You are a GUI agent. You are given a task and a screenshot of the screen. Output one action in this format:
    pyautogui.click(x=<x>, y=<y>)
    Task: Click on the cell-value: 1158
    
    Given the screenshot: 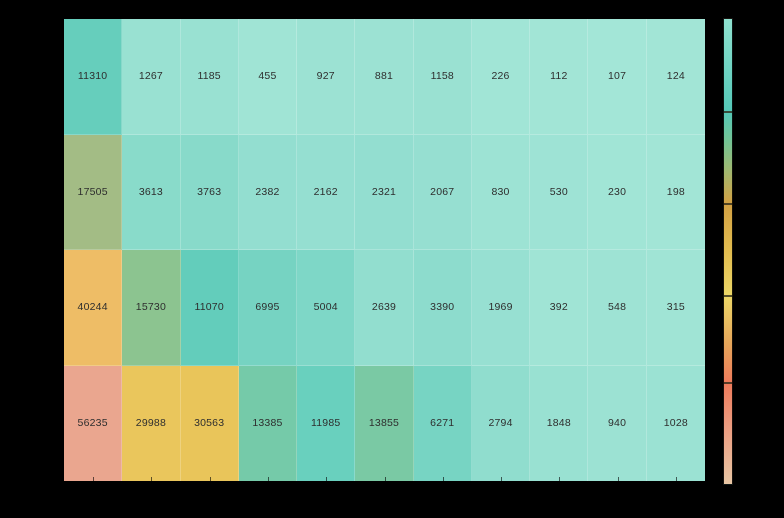 What is the action you would take?
    pyautogui.click(x=442, y=76)
    